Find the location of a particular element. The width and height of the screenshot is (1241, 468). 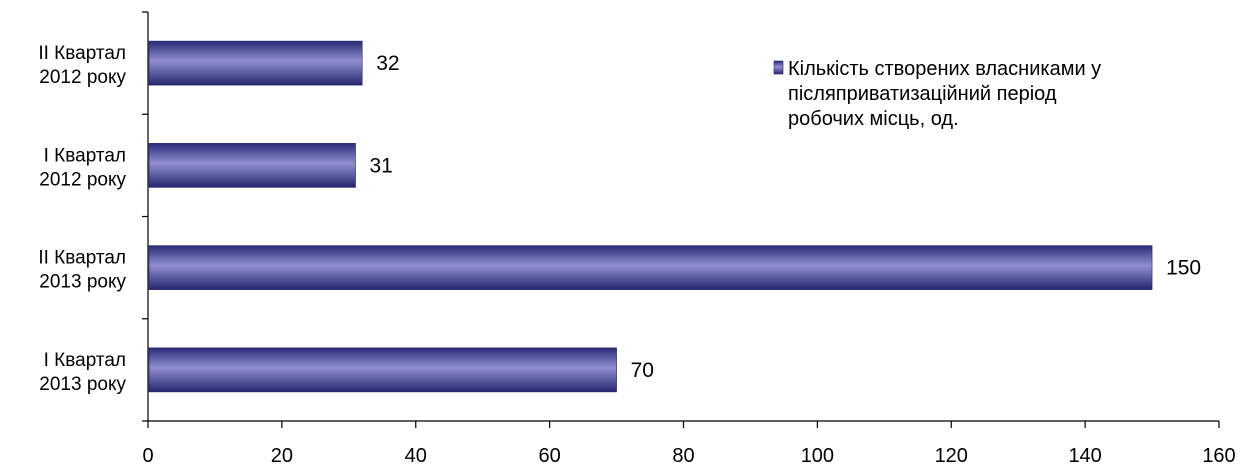

x-tick-label: 140 is located at coordinates (1084, 456).